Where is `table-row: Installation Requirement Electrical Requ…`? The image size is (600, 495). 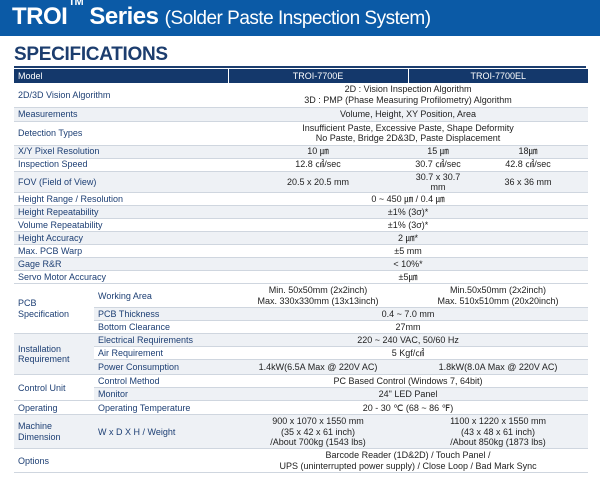
table-row: Installation Requirement Electrical Requ… is located at coordinates (301, 354).